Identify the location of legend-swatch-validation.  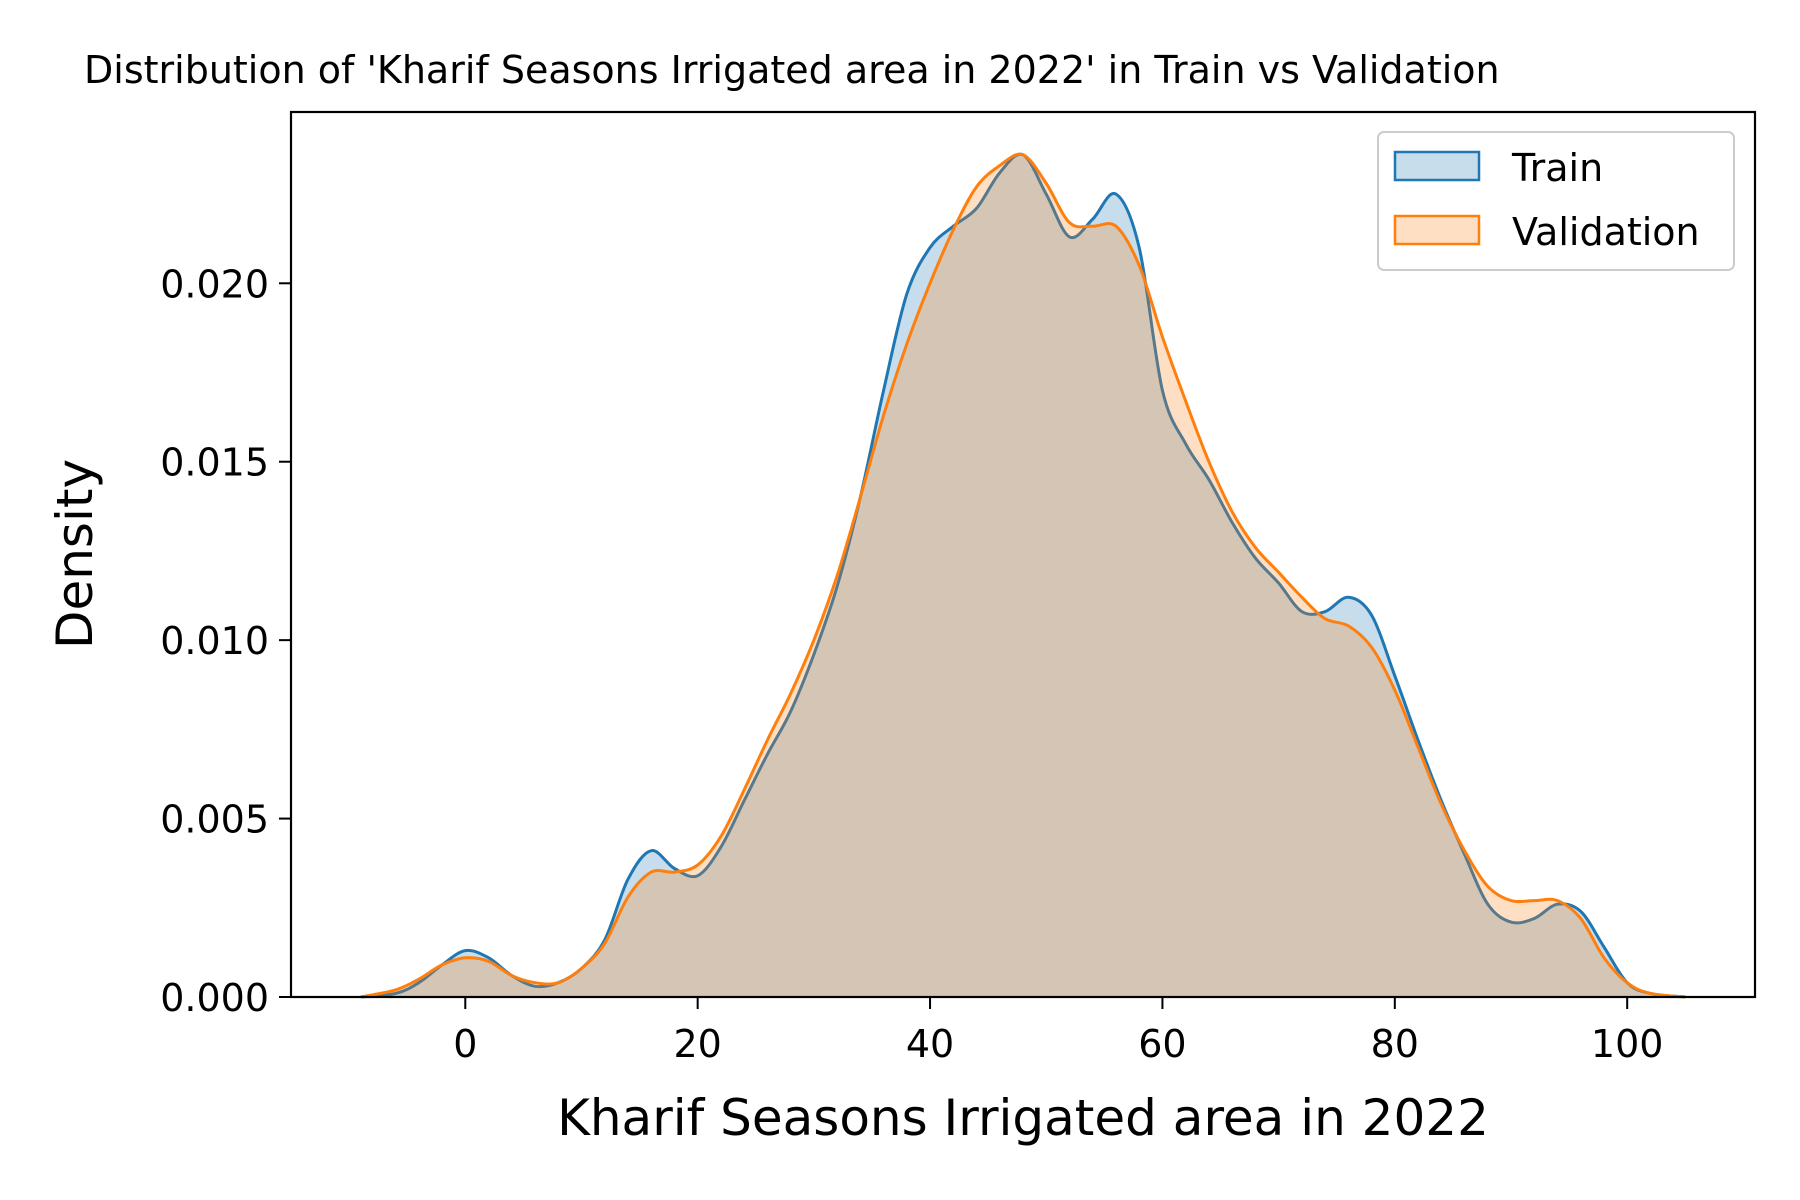
(1437, 230).